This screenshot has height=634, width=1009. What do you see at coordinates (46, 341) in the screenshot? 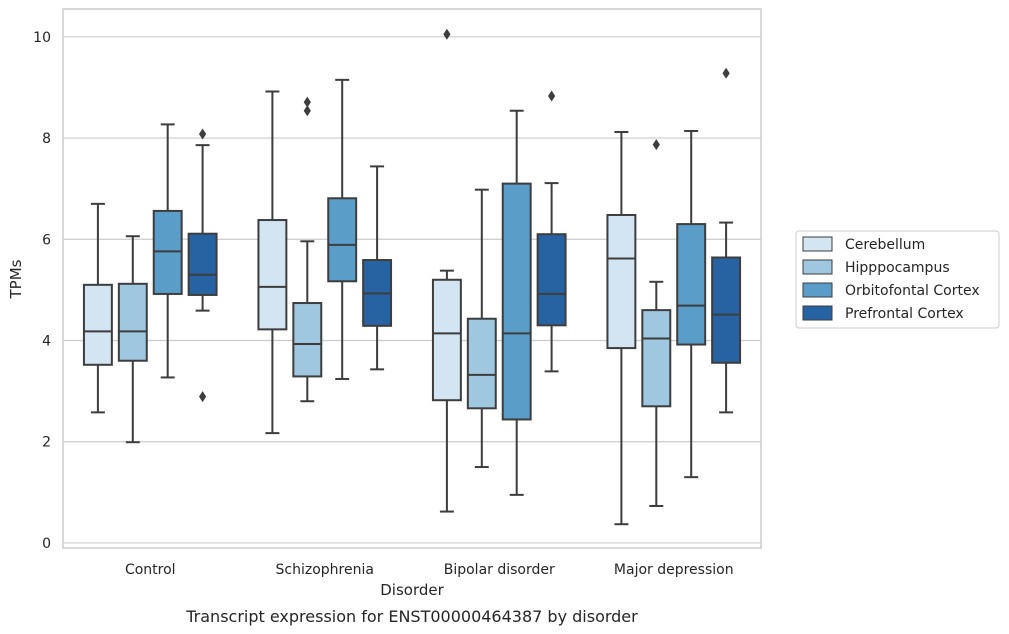
I see `y-tick-label: 4` at bounding box center [46, 341].